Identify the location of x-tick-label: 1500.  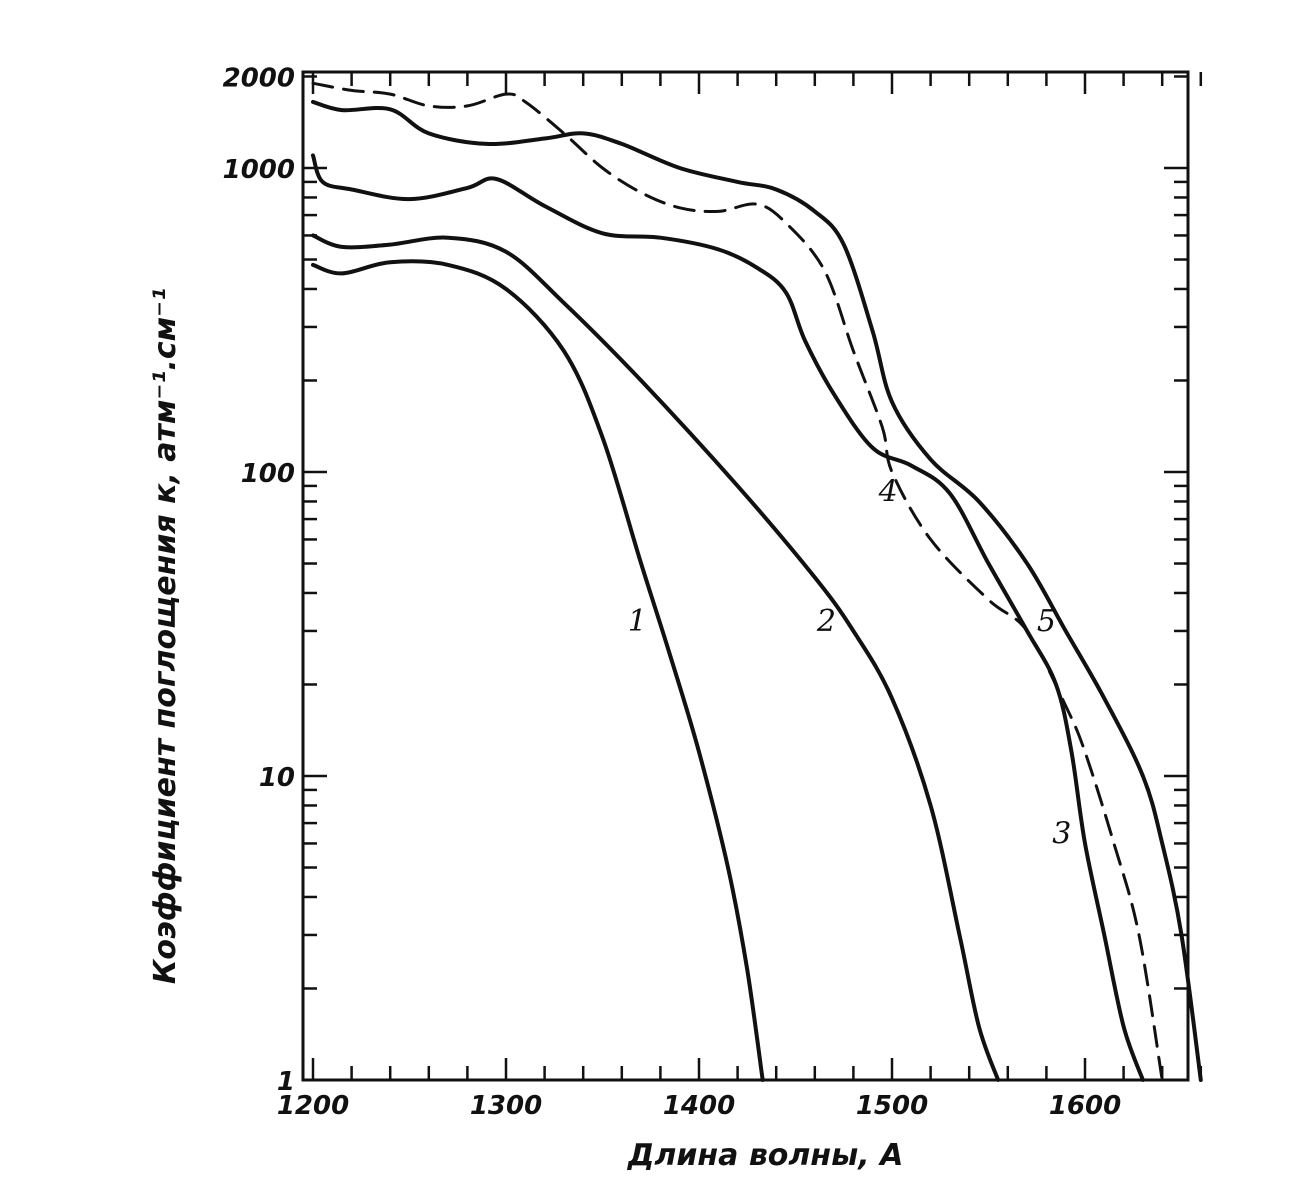
(892, 1106).